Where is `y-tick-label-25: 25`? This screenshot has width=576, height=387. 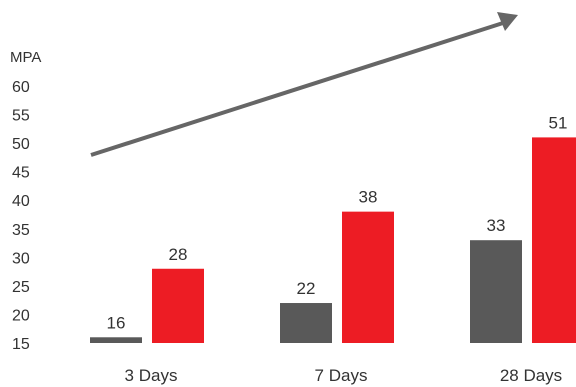
y-tick-label-25: 25 is located at coordinates (21, 287).